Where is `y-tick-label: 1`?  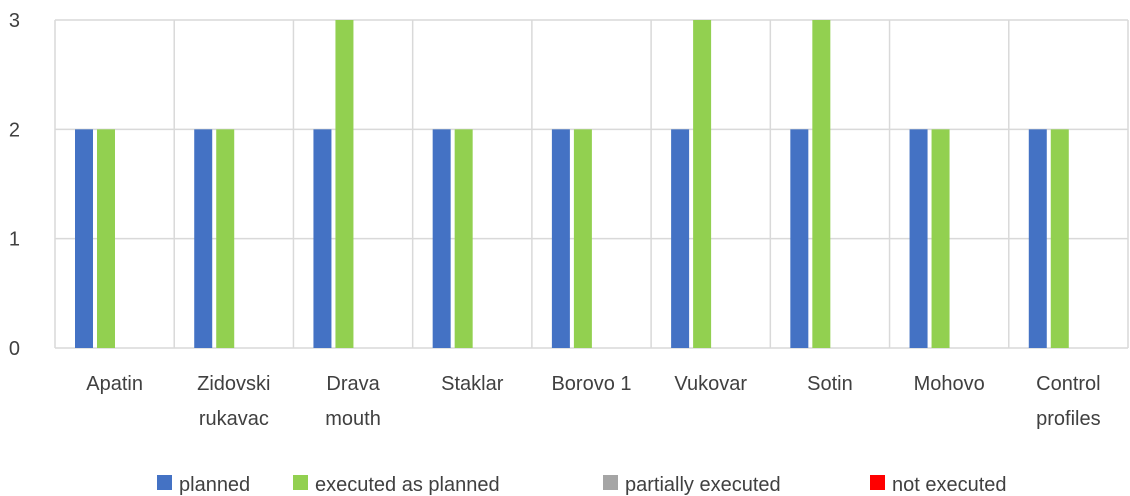 y-tick-label: 1 is located at coordinates (14, 240).